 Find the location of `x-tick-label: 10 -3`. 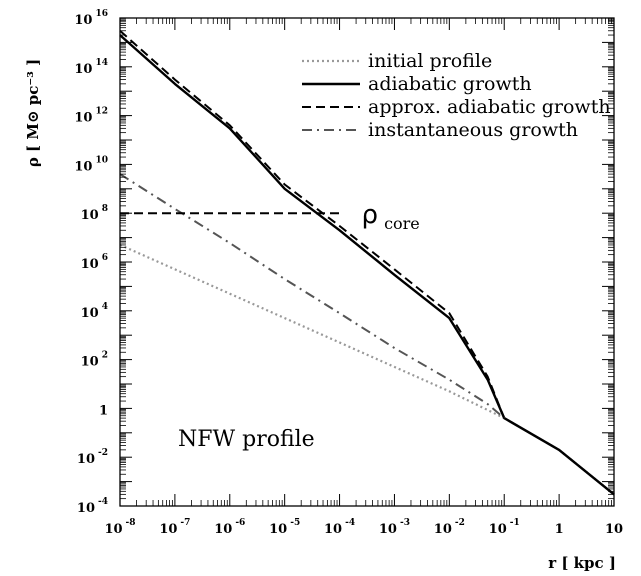

x-tick-label: 10 -3 is located at coordinates (394, 527).